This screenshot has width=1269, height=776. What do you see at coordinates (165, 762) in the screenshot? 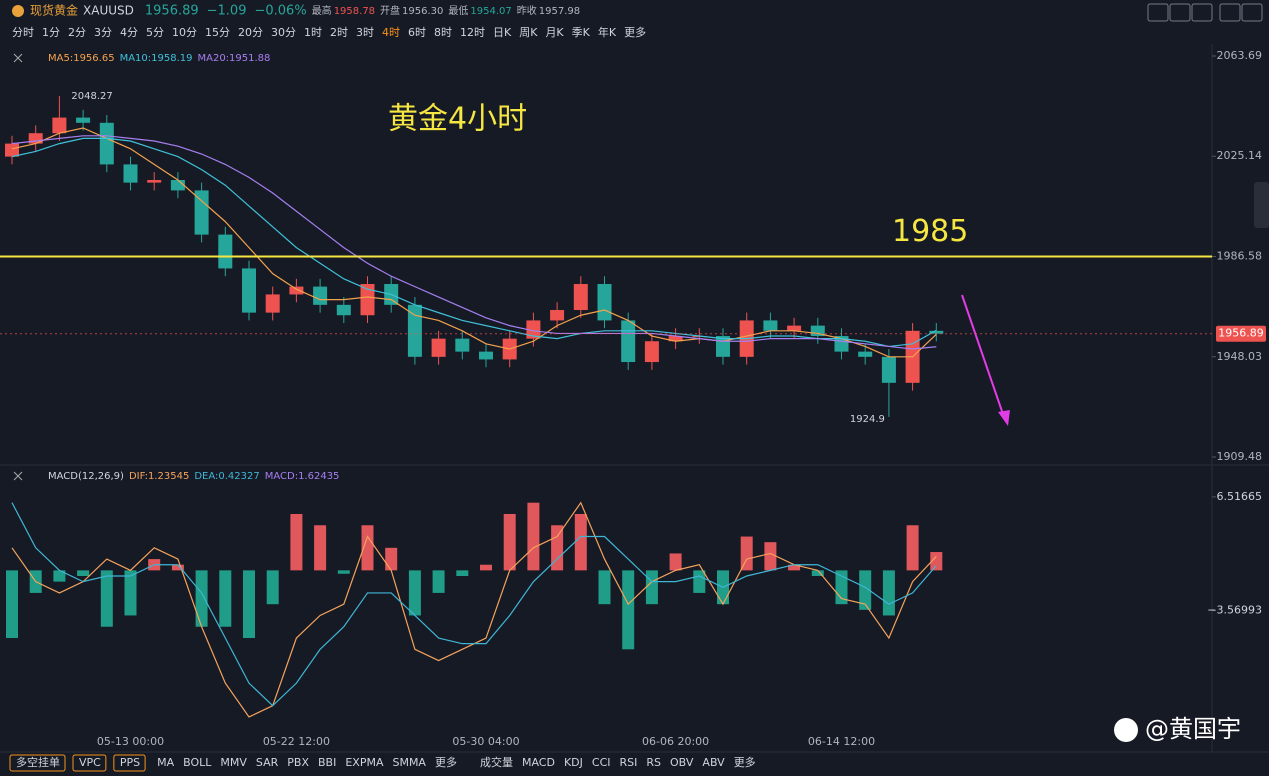
I see `toolbar-item: MA` at bounding box center [165, 762].